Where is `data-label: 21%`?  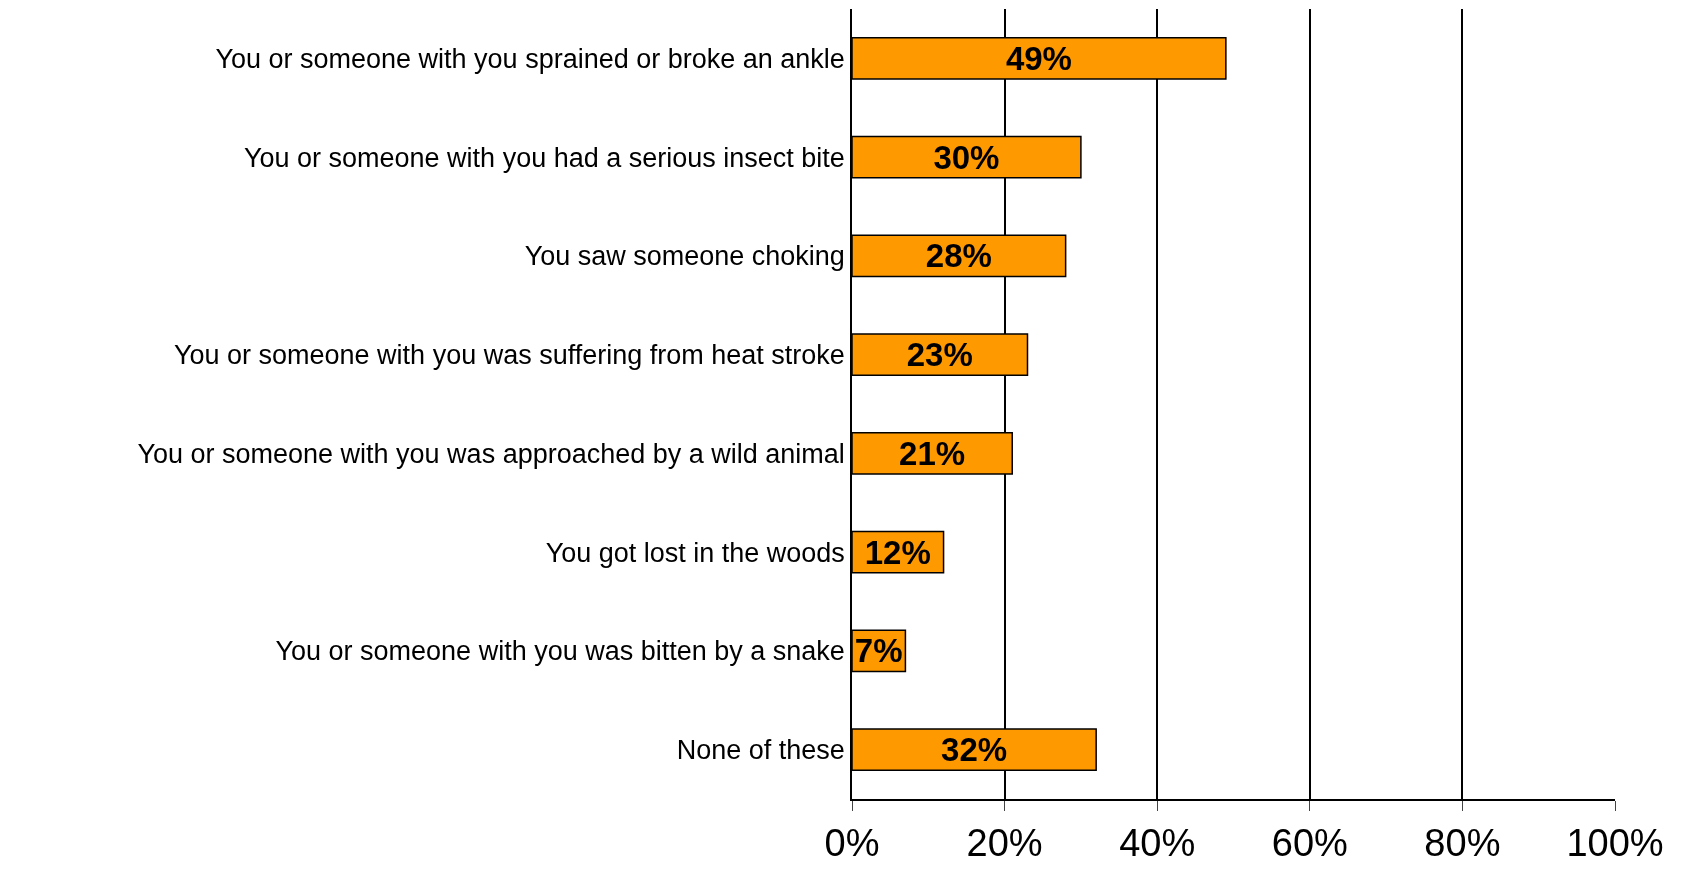
data-label: 21% is located at coordinates (932, 453).